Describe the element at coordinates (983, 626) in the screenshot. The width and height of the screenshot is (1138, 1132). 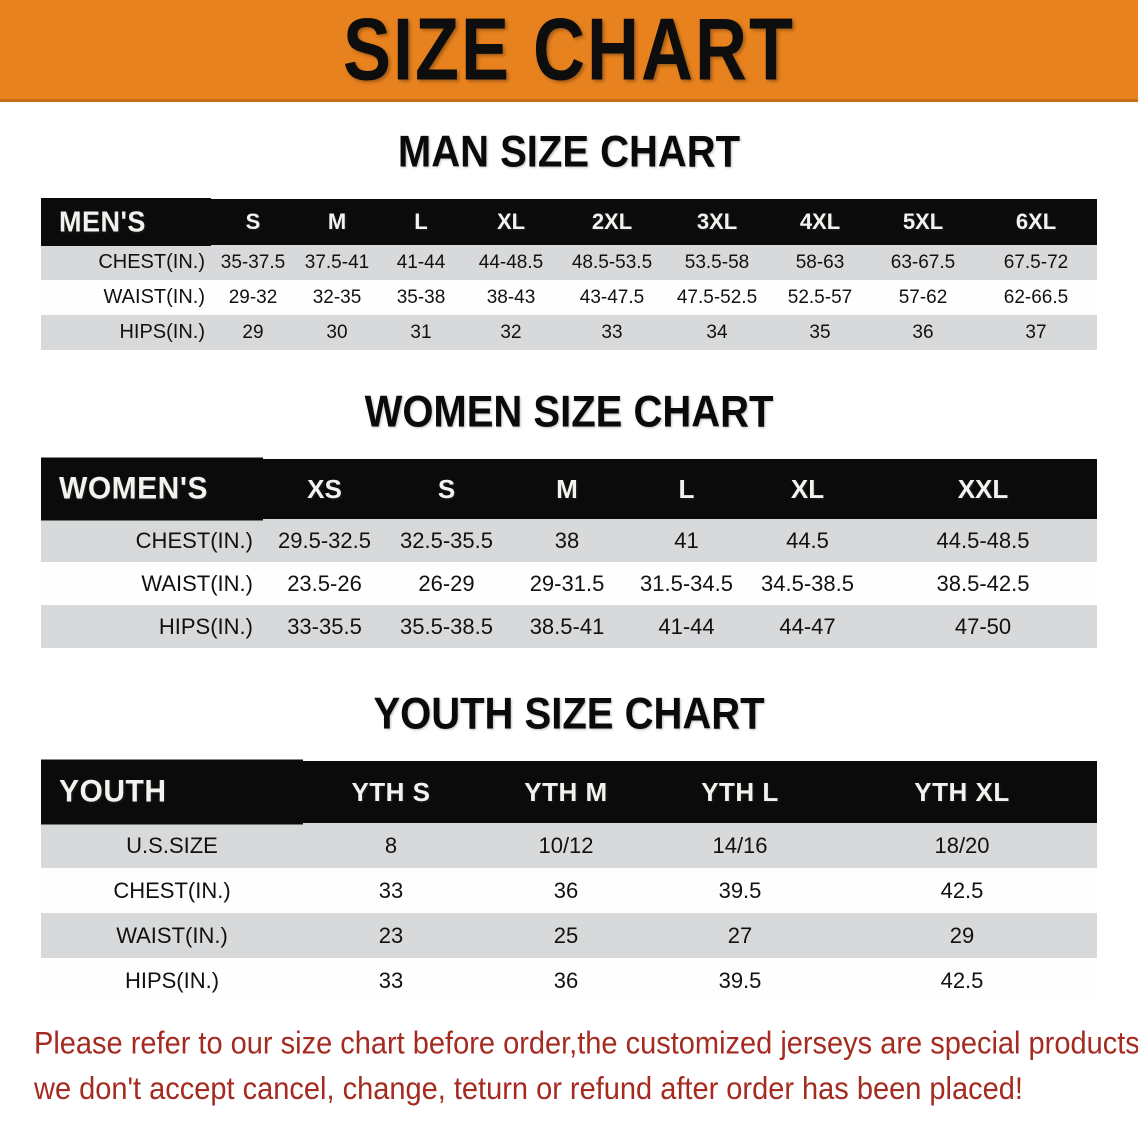
I see `women-hips-xxl: 47-50` at that location.